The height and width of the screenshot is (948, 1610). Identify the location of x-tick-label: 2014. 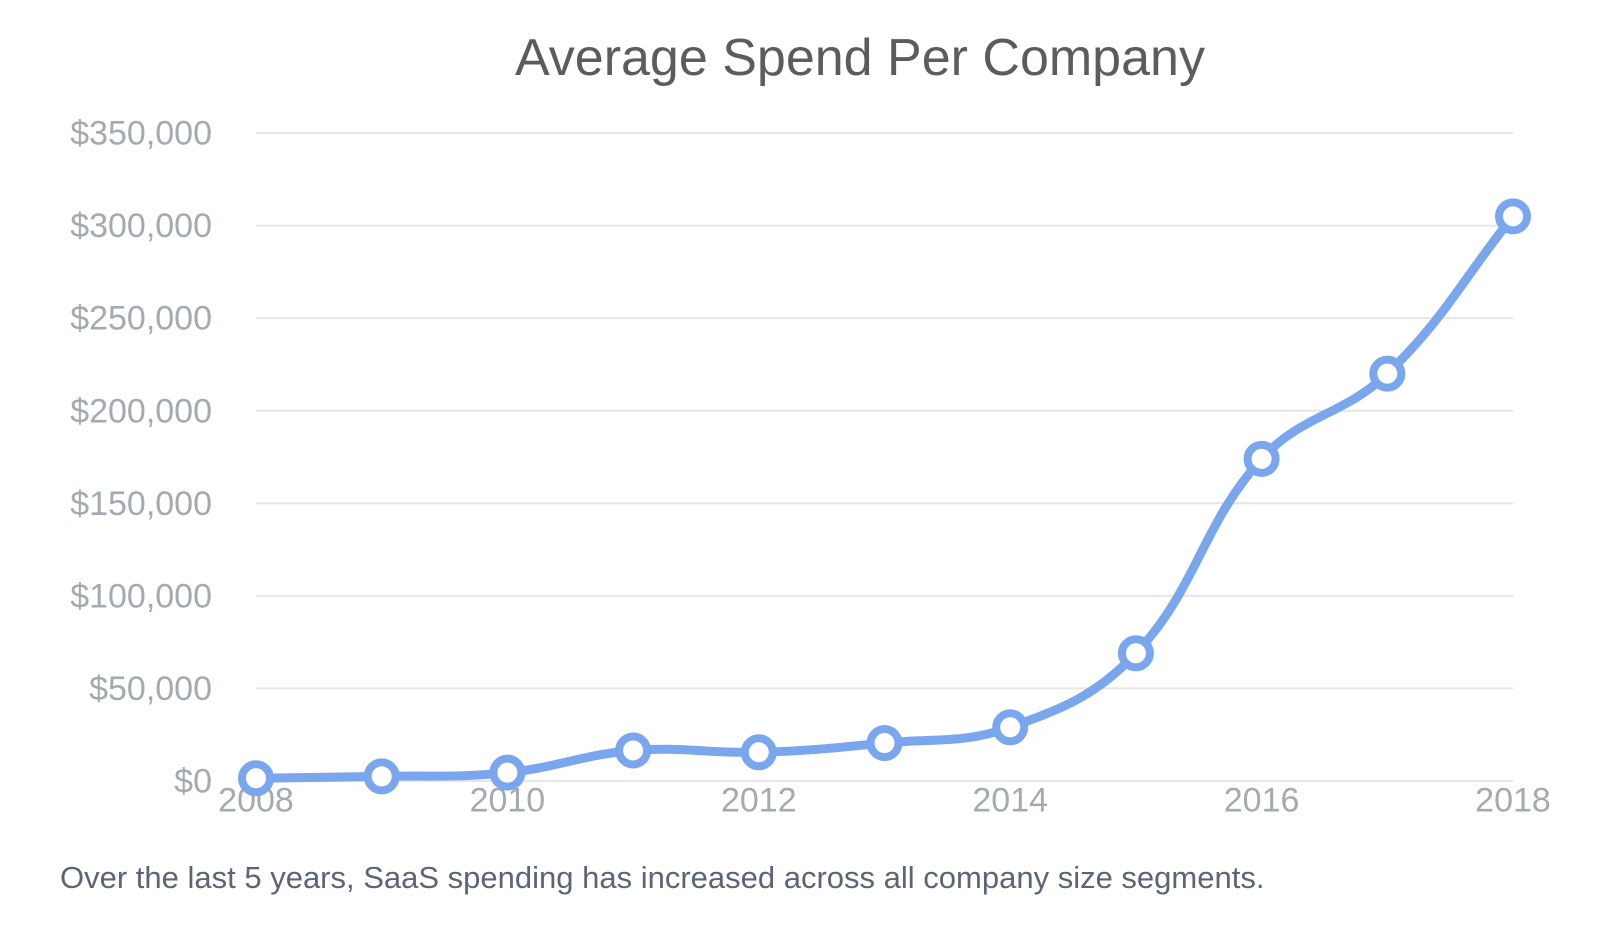
(1010, 801).